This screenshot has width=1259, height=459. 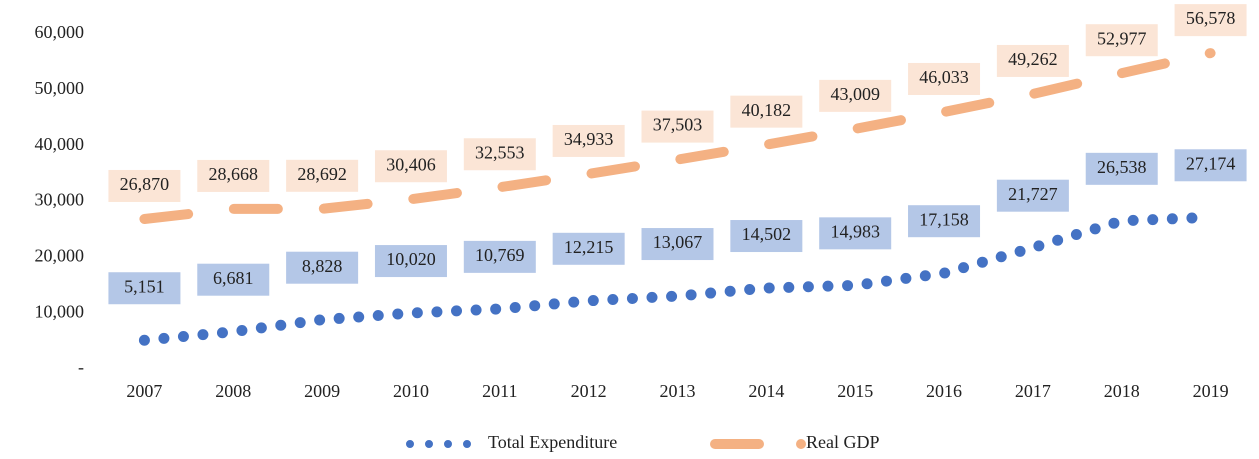 I want to click on data-label: 27,174, so click(x=1211, y=163).